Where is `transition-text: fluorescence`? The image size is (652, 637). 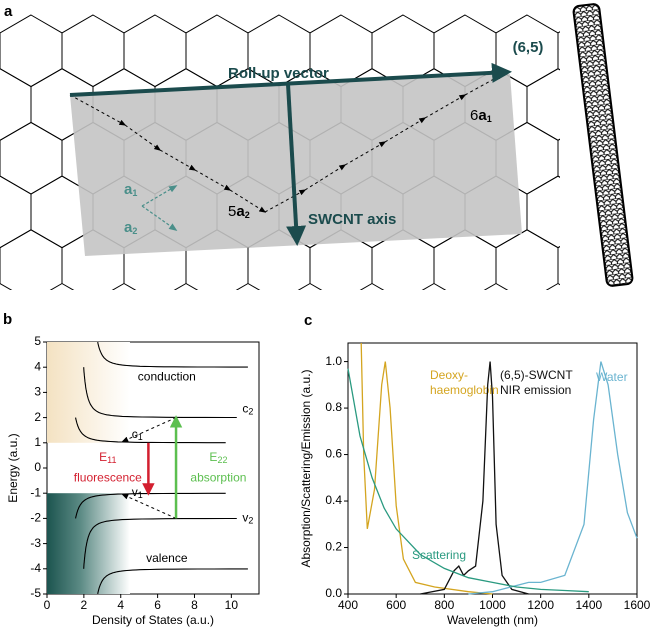 transition-text: fluorescence is located at coordinates (108, 477).